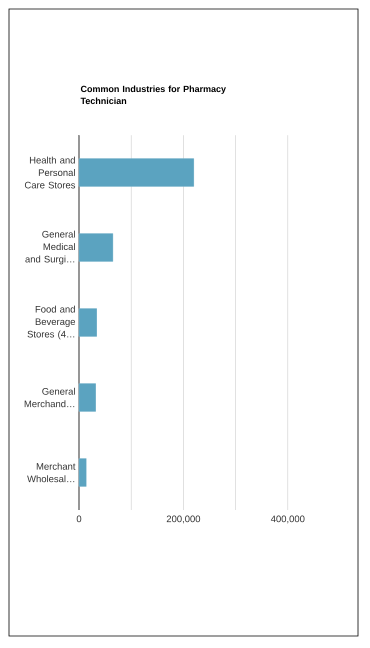  What do you see at coordinates (183, 520) in the screenshot?
I see `x-tick-label: 200,000` at bounding box center [183, 520].